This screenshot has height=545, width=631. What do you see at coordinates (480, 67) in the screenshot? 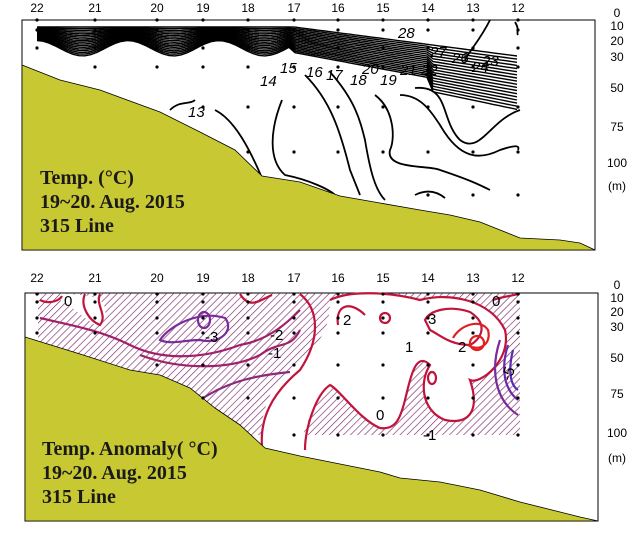
I see `contour-label: 24` at bounding box center [480, 67].